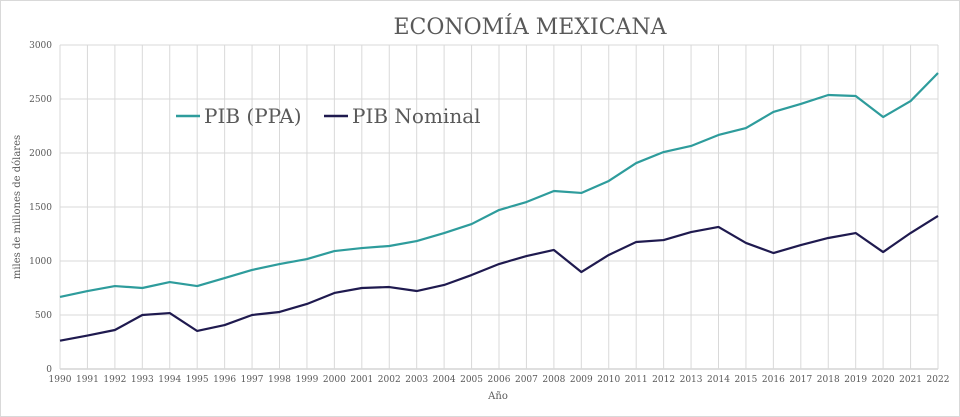 The image size is (960, 417). I want to click on y-axis-ticks: 0 500 1000 1500 2000 2500 3000, so click(40, 208).